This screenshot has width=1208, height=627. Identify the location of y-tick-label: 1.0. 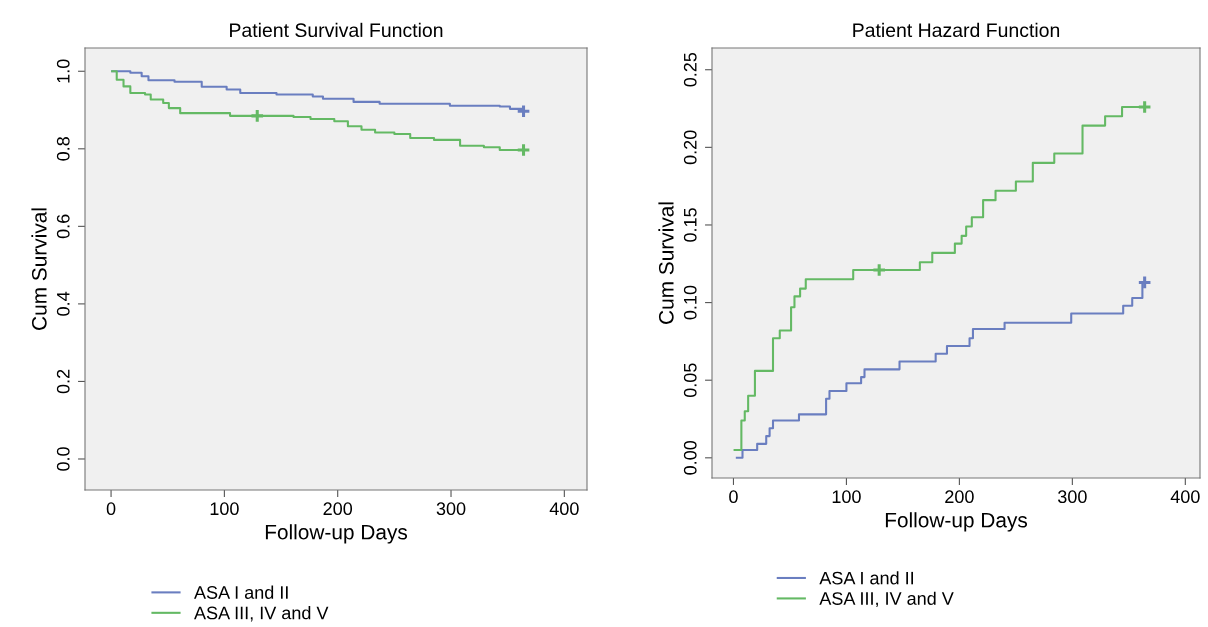
(63, 71).